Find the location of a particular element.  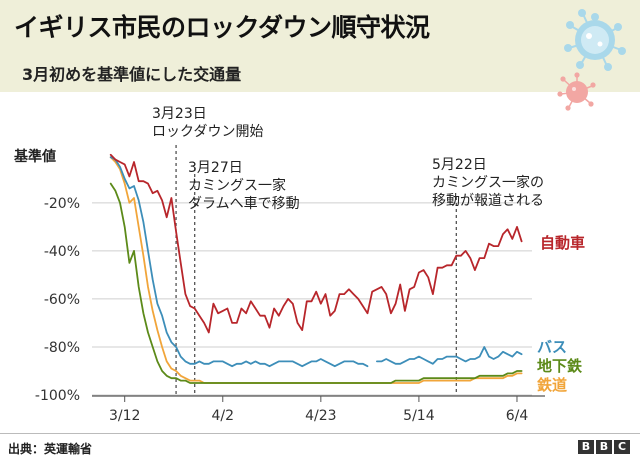

x-tick-label: 3/12 is located at coordinates (124, 416).